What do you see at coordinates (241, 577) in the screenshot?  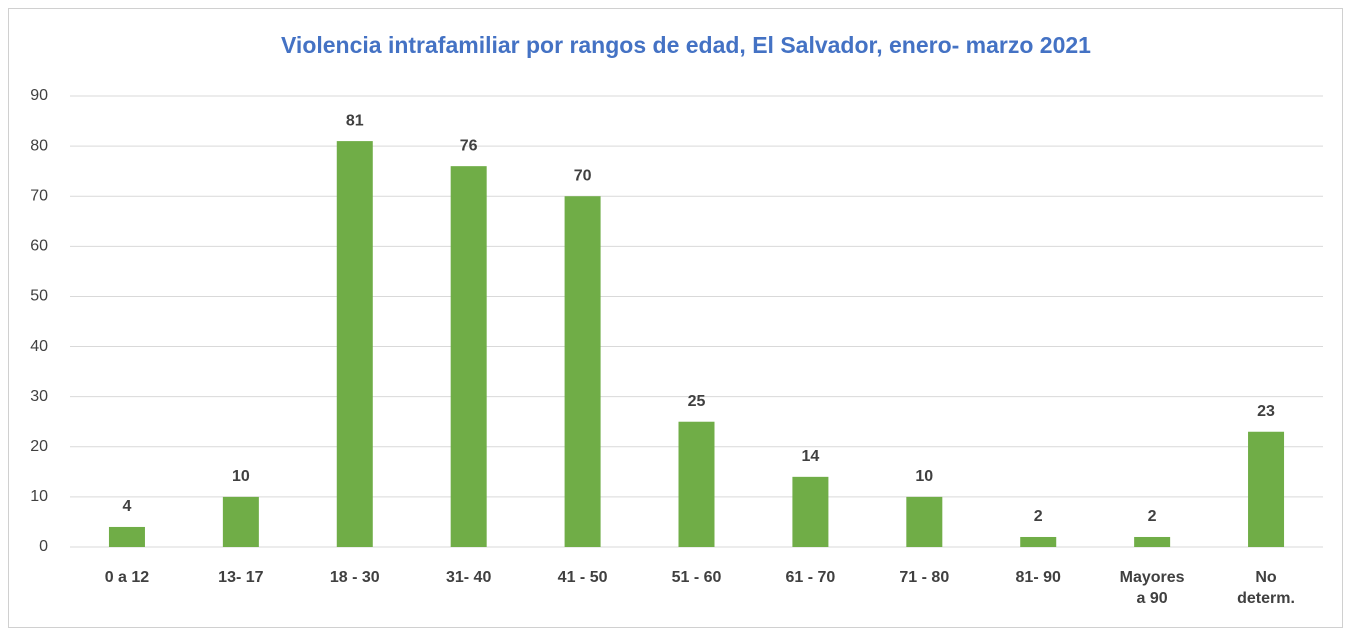 I see `x-tick-label: 13- 17` at bounding box center [241, 577].